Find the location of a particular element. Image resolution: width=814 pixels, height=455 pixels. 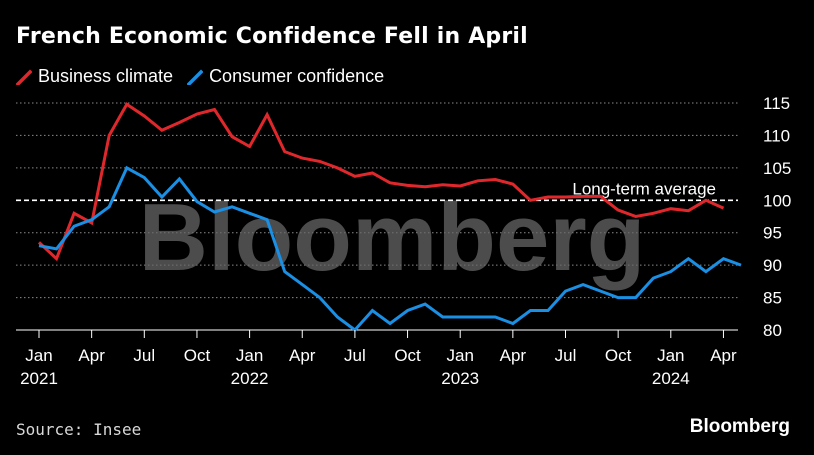

x-tick-label-jan-36: Jan is located at coordinates (670, 355).